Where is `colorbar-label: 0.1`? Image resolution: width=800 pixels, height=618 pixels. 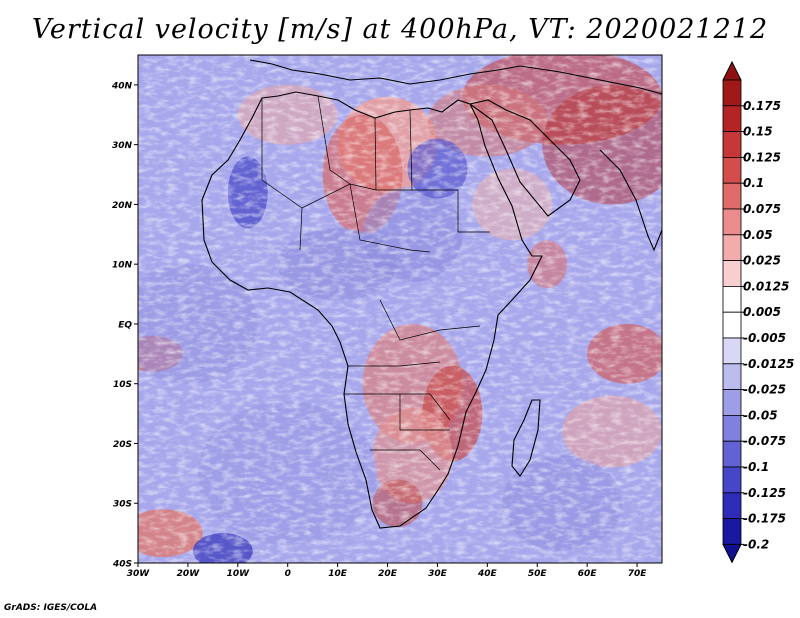 colorbar-label: 0.1 is located at coordinates (753, 183).